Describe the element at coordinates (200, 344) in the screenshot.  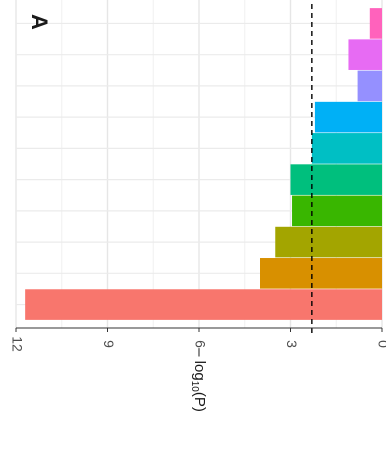
I see `tick-label: 6` at that location.